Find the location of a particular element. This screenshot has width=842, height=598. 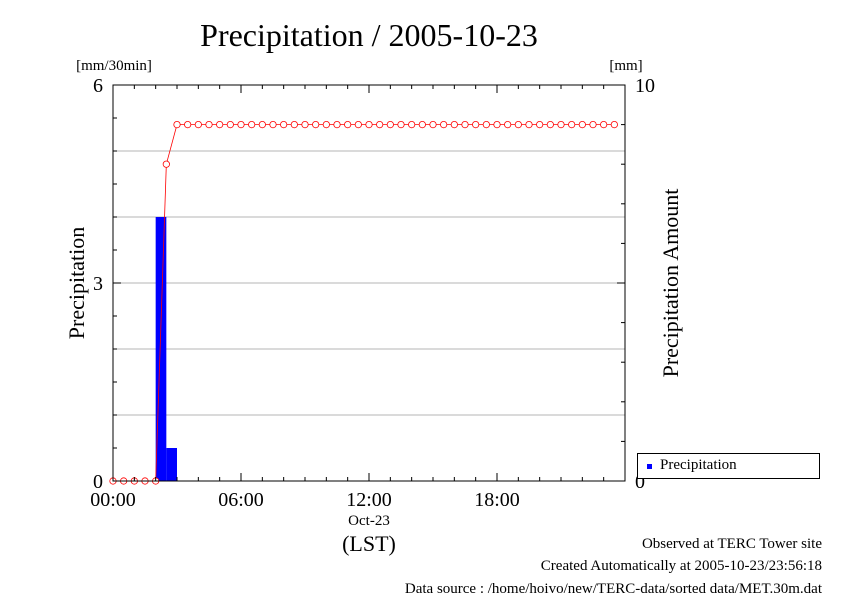

right-tick-label: 0 is located at coordinates (640, 482).